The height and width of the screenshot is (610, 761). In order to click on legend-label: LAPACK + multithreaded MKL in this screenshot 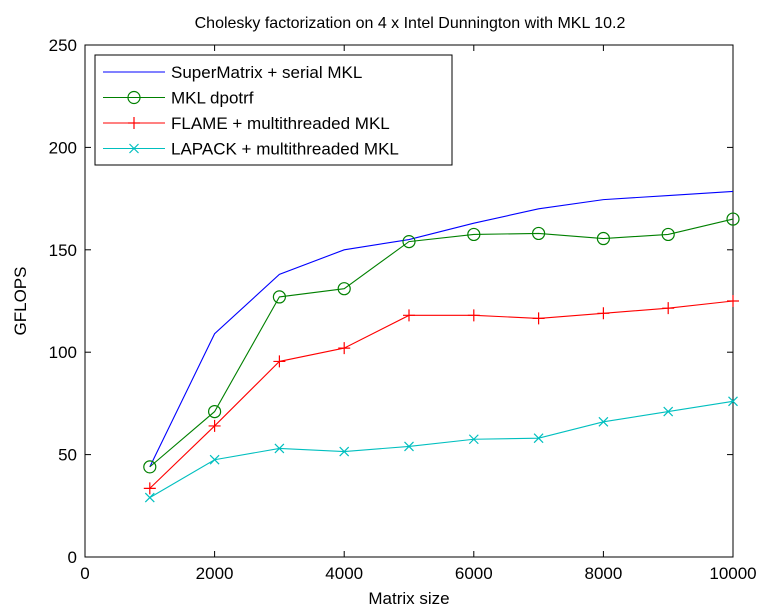, I will do `click(285, 149)`.